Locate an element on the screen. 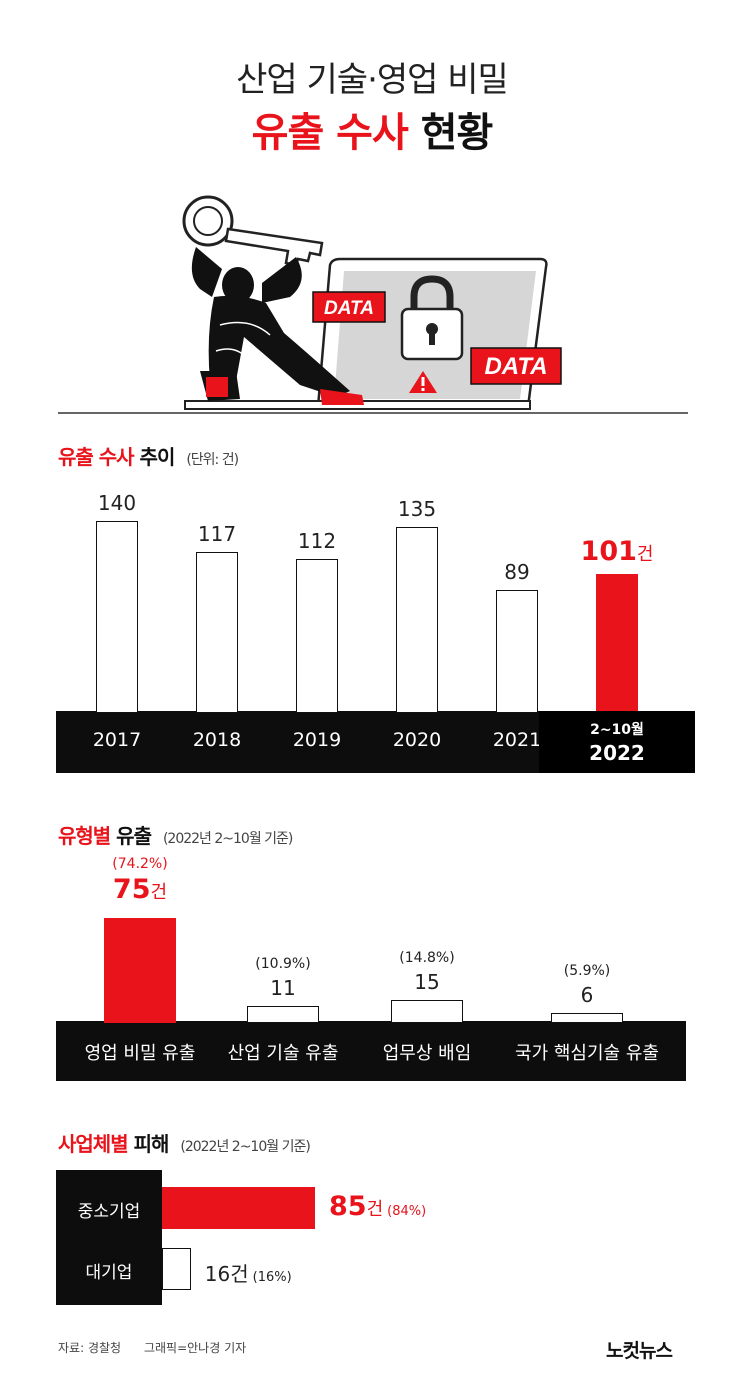  chart1-value-label: 112 is located at coordinates (317, 540).